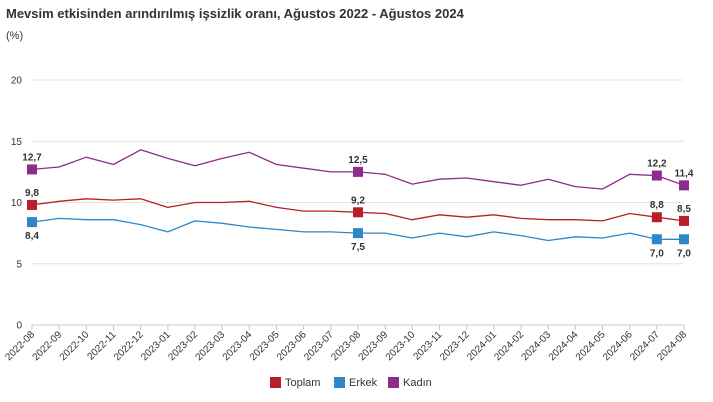 This screenshot has width=713, height=402. Describe the element at coordinates (17, 81) in the screenshot. I see `y-tick-label: 20` at that location.